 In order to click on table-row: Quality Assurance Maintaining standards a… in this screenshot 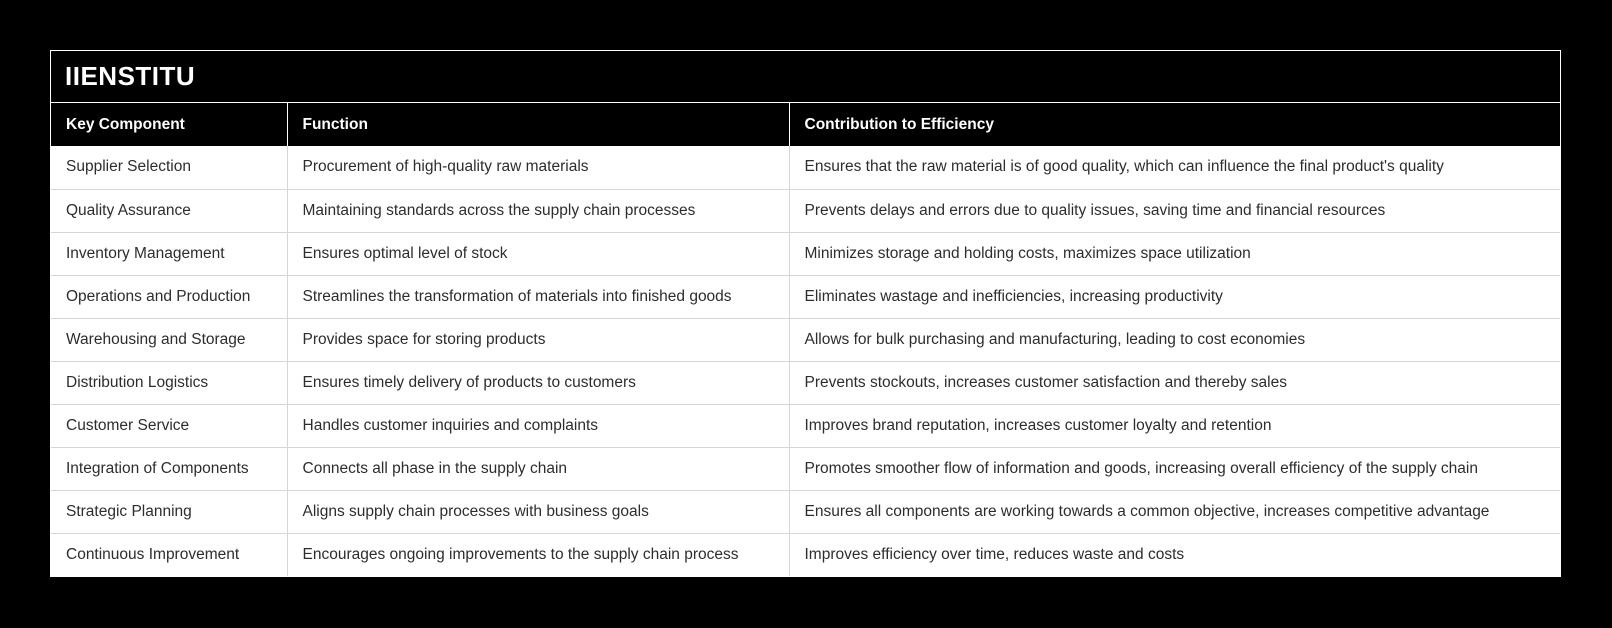, I will do `click(805, 210)`.